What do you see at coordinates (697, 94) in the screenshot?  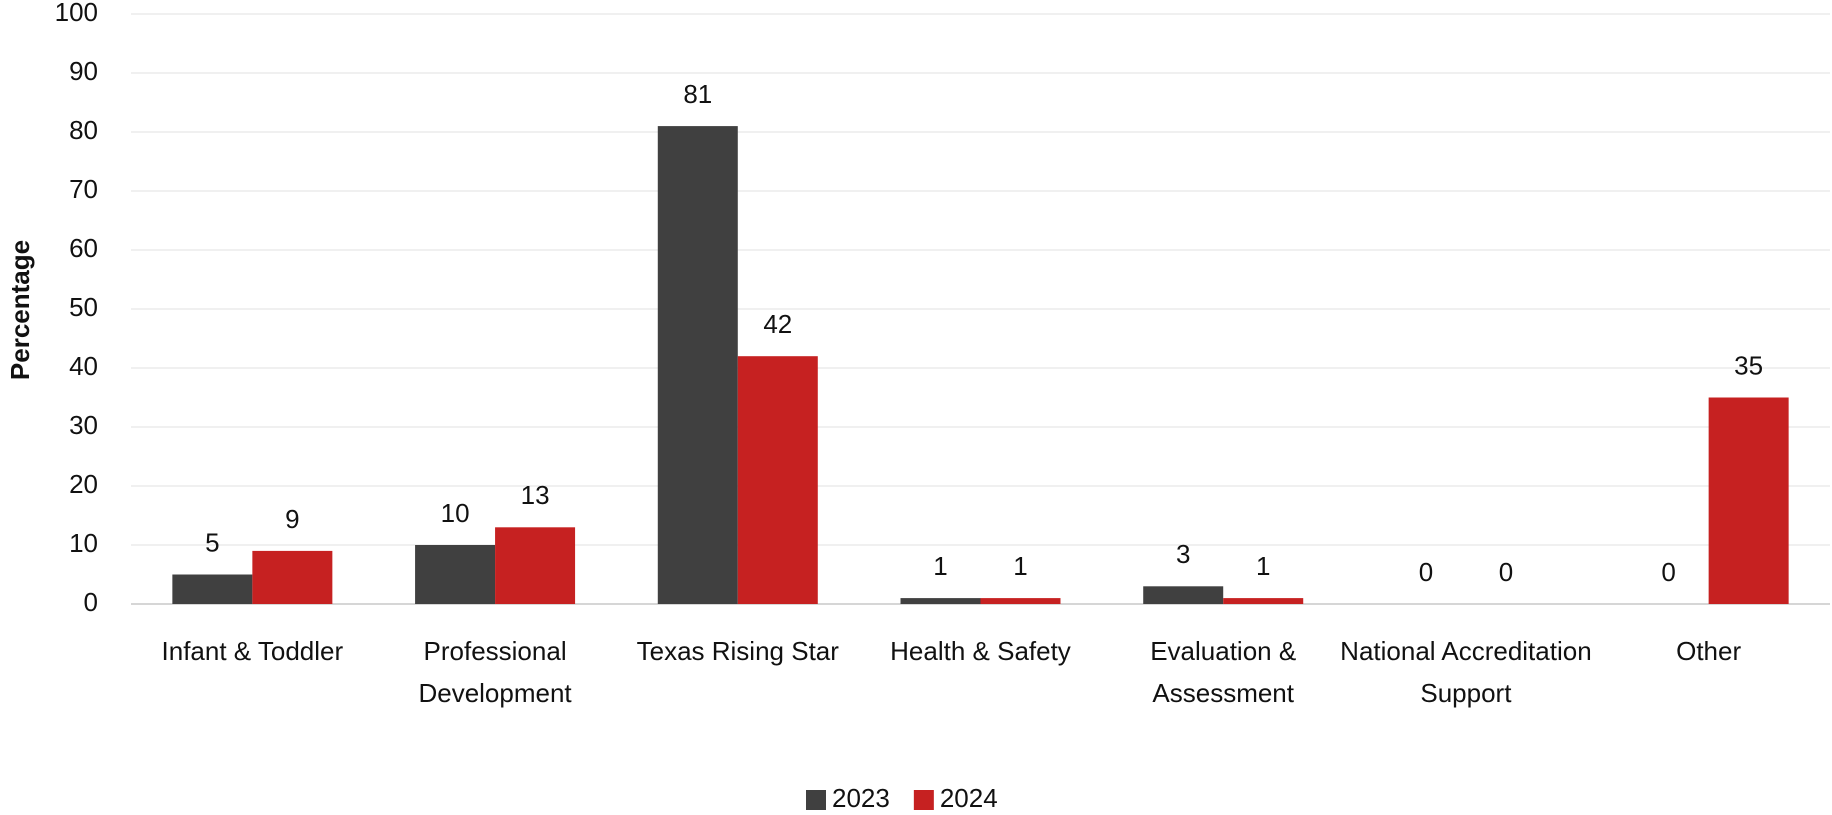 I see `data-label: 81` at bounding box center [697, 94].